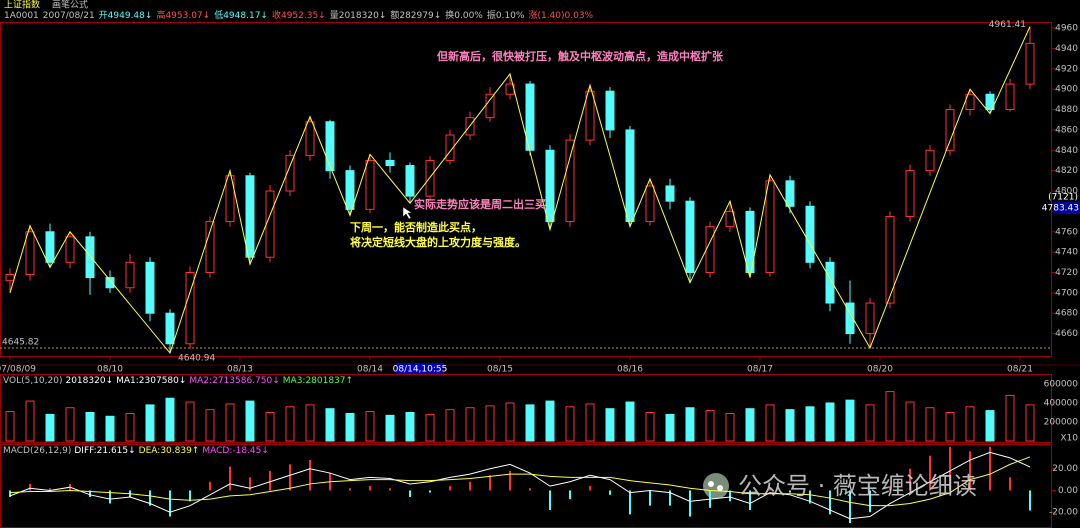  Describe the element at coordinates (1066, 90) in the screenshot. I see `y-tick-label: 4900` at that location.